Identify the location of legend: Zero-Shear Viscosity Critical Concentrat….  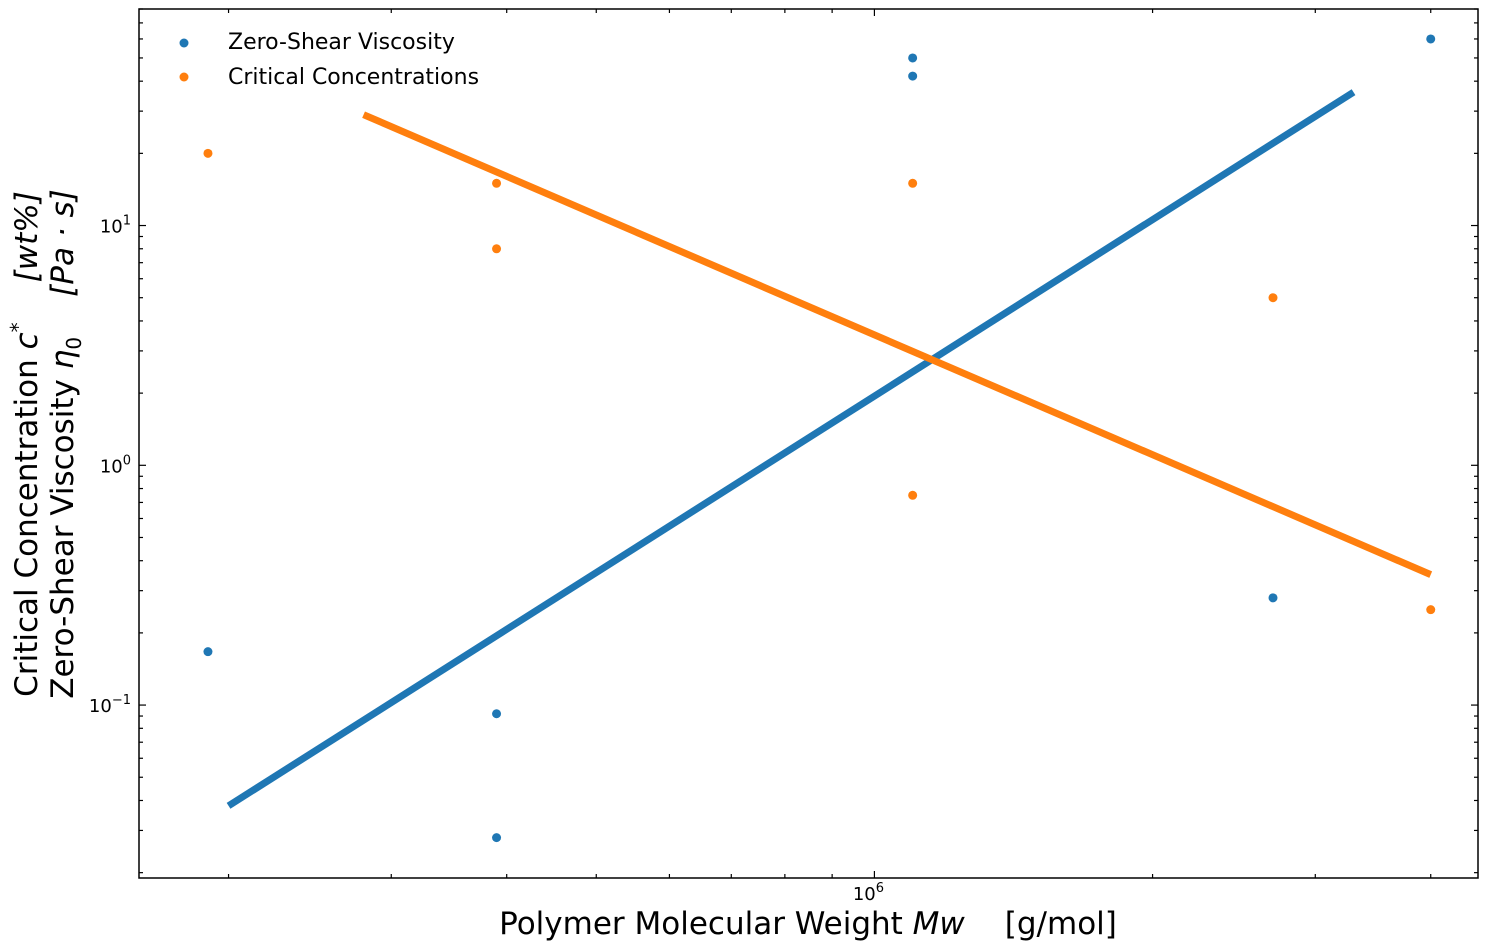
(329, 60).